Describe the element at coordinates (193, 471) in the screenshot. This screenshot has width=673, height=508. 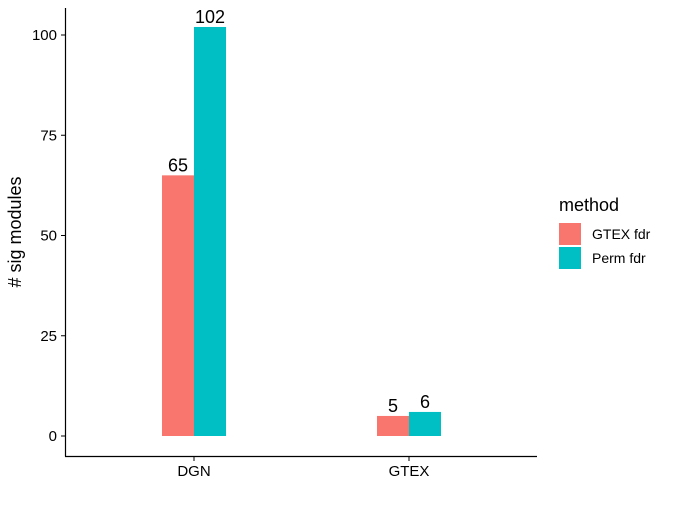
I see `x-tick-label: DGN` at that location.